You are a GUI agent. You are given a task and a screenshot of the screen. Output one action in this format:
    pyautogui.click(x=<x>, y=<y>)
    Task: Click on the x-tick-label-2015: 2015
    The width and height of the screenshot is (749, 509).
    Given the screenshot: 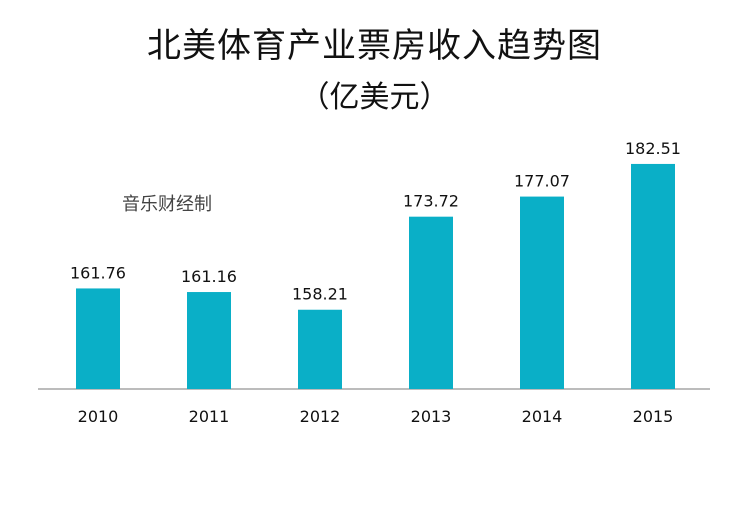 What is the action you would take?
    pyautogui.click(x=653, y=416)
    